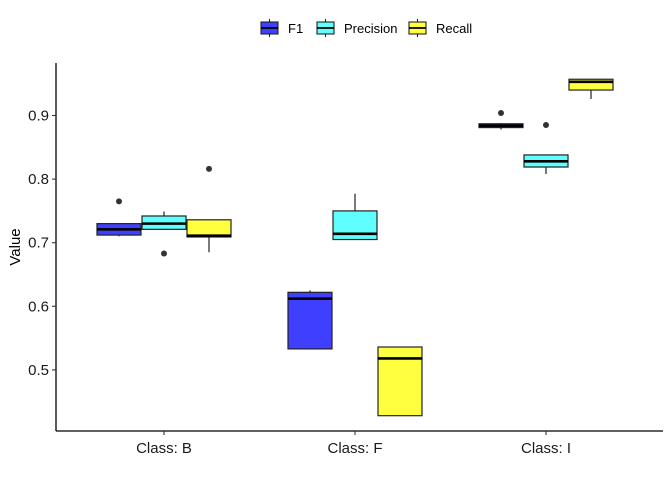  What do you see at coordinates (370, 28) in the screenshot?
I see `legend-label: Precision` at bounding box center [370, 28].